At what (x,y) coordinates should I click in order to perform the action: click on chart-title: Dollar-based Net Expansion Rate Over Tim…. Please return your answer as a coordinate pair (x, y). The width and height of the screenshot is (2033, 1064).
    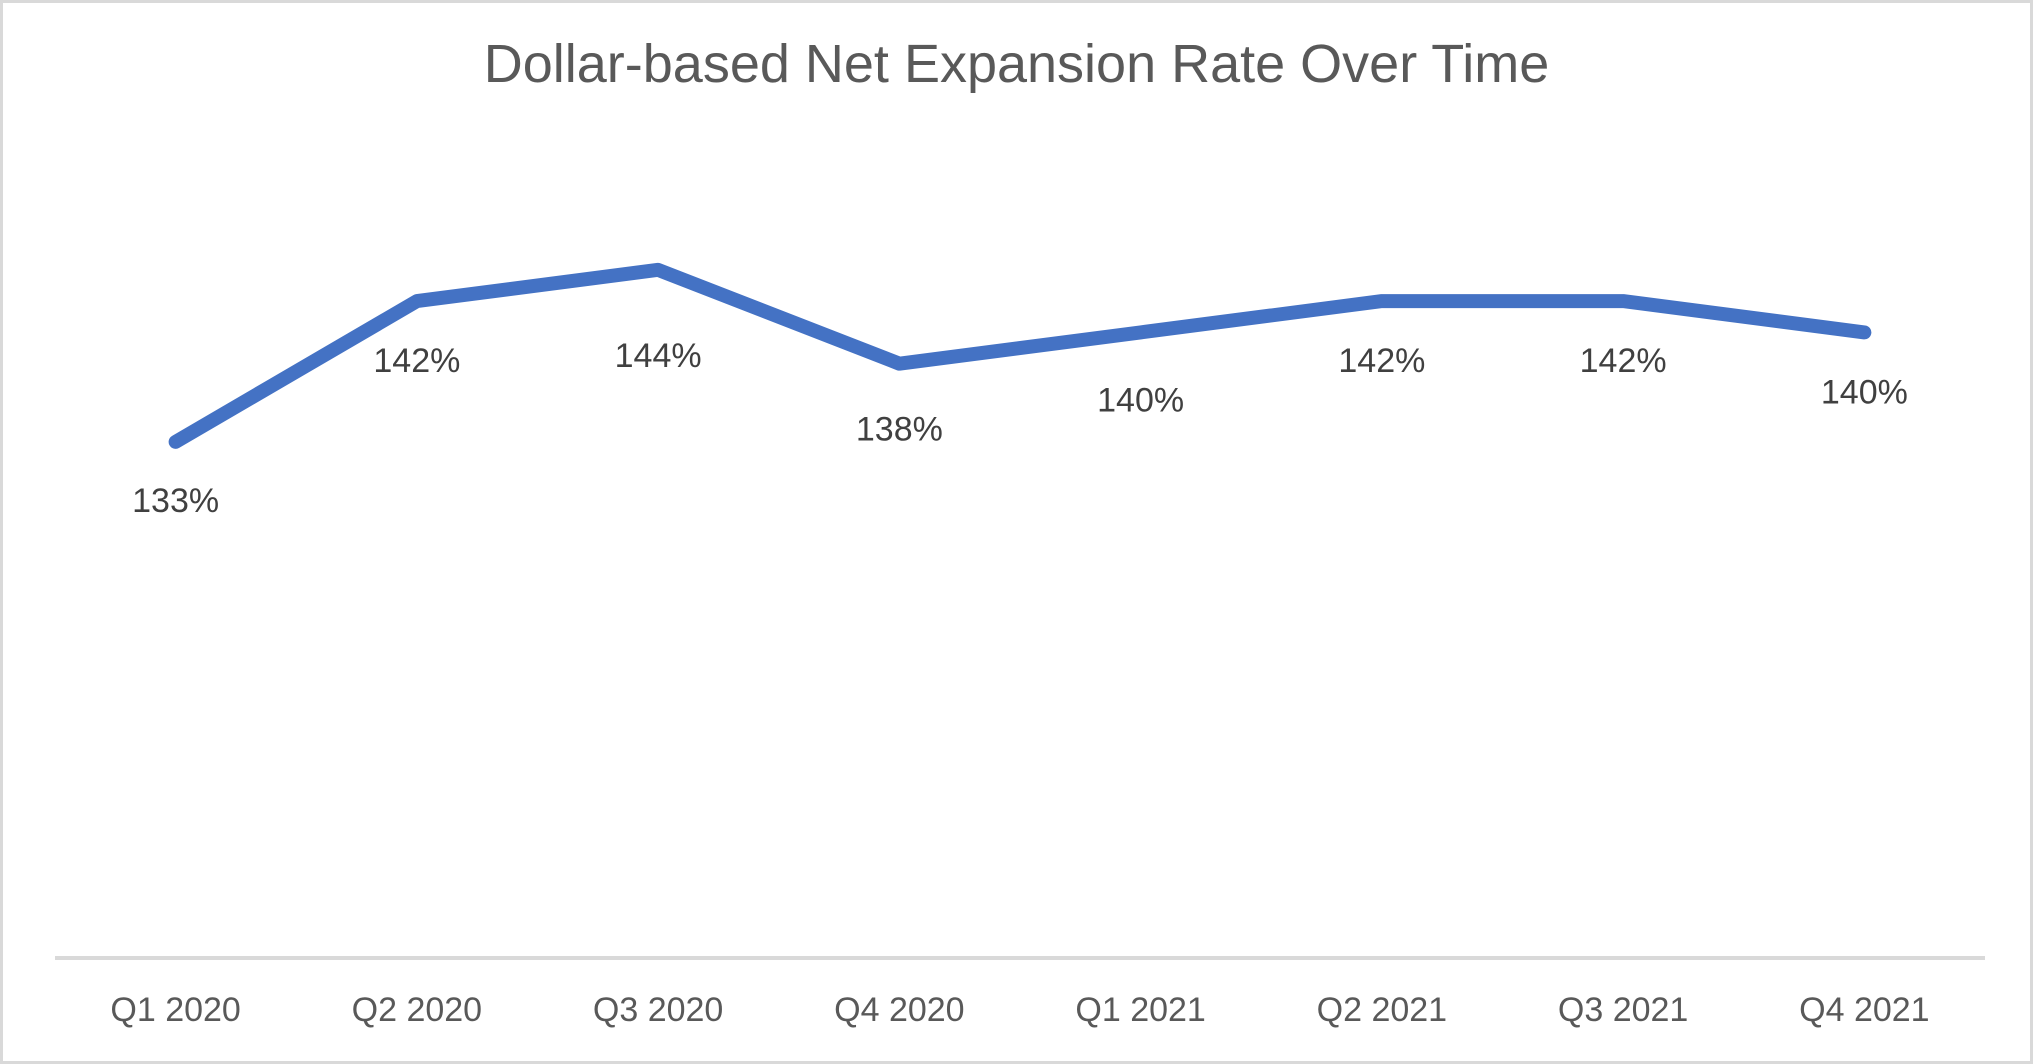
    Looking at the image, I should click on (1016, 64).